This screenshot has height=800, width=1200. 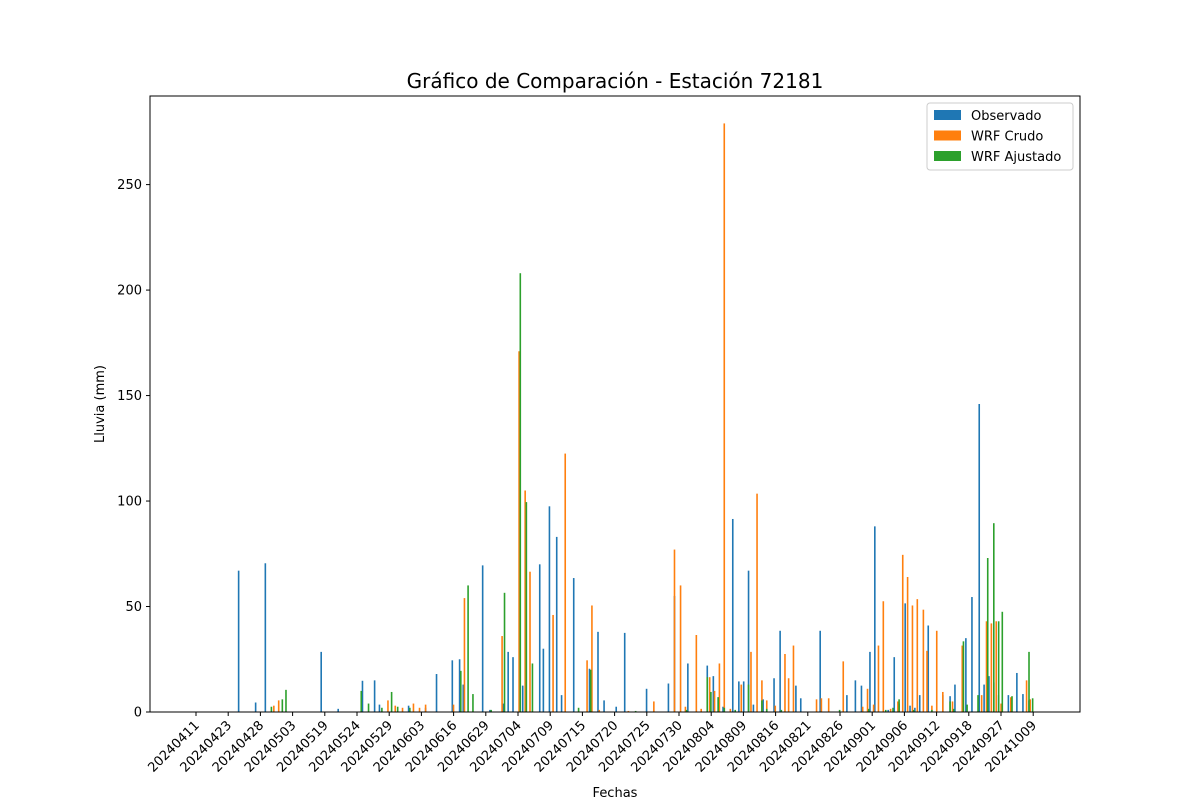 What do you see at coordinates (133, 607) in the screenshot?
I see `y-tick-label-1: 50` at bounding box center [133, 607].